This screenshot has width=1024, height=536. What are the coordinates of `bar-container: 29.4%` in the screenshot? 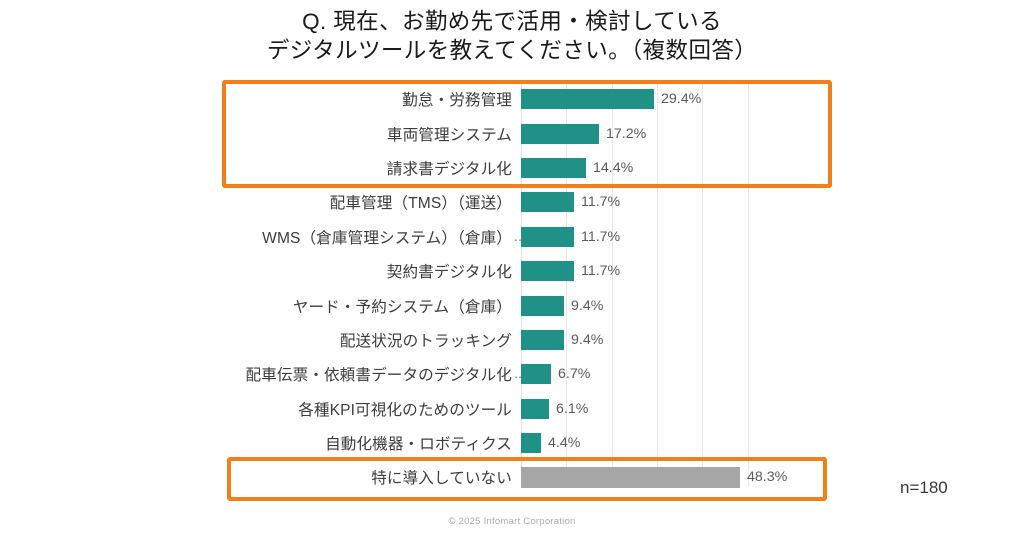 It's located at (611, 99).